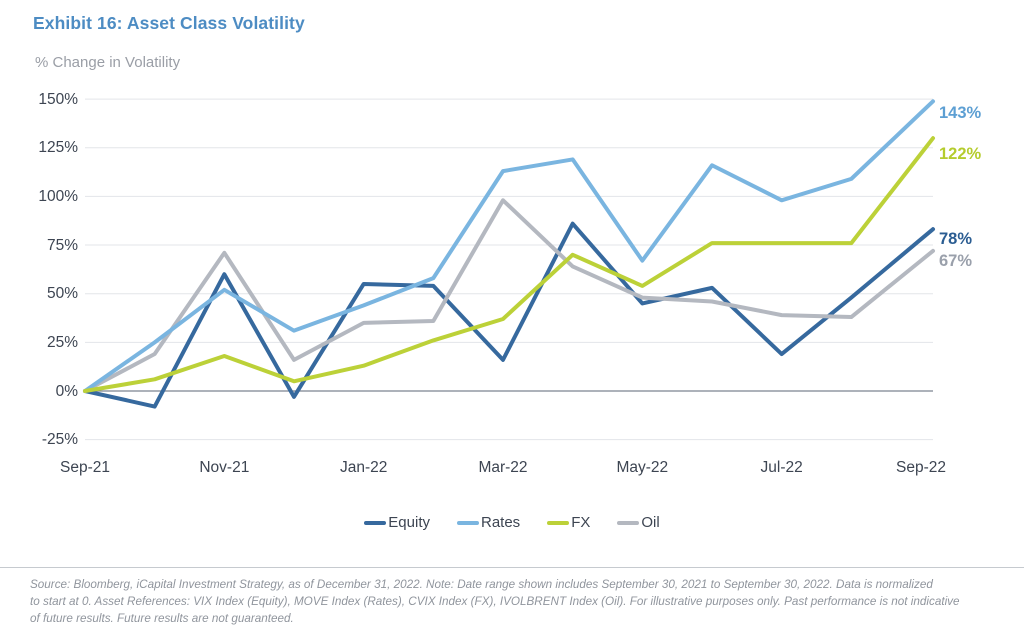  I want to click on x-tick-label: May-22, so click(642, 467).